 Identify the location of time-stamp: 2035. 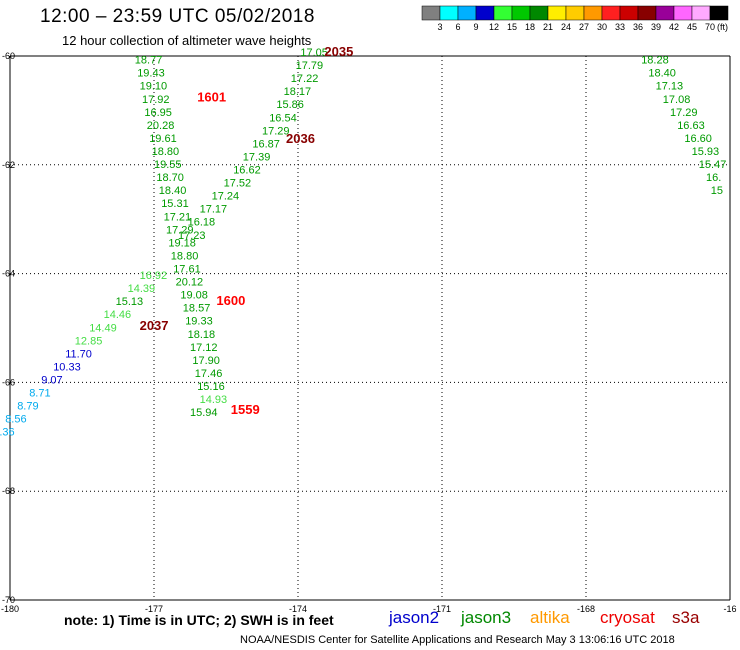
(338, 51).